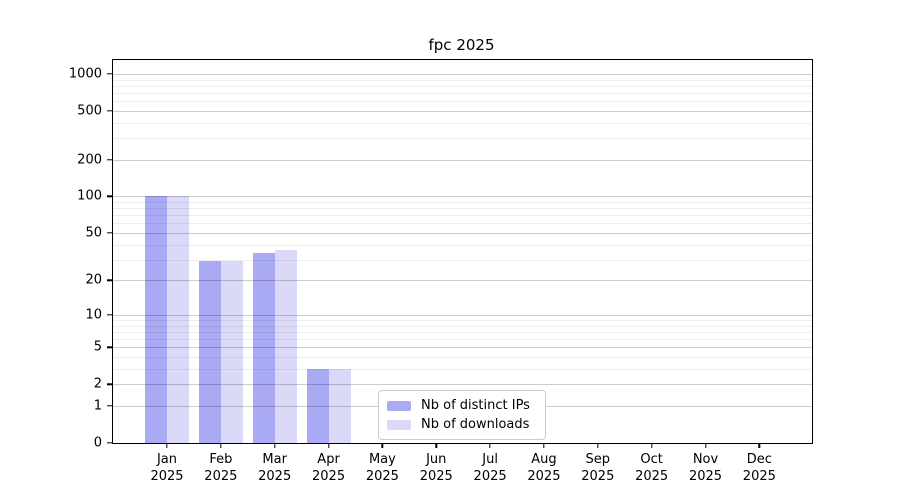 The width and height of the screenshot is (900, 500). What do you see at coordinates (231, 352) in the screenshot?
I see `bar-downloads-feb` at bounding box center [231, 352].